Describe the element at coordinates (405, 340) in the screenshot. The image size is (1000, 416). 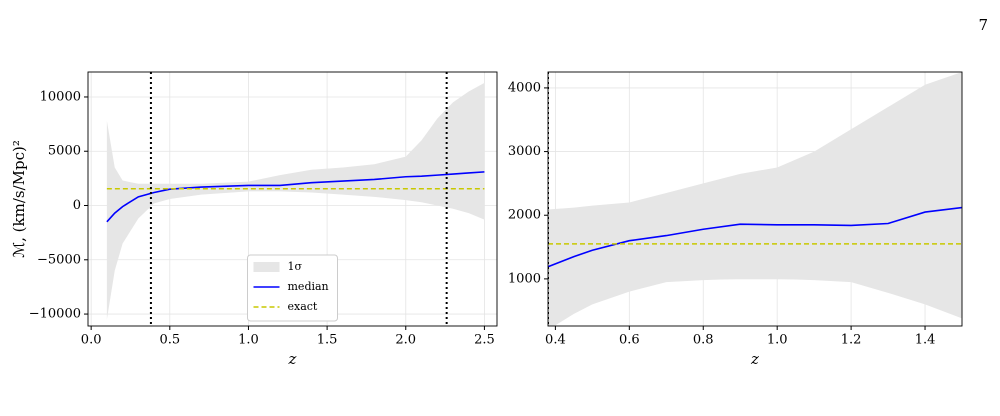
I see `x-tick-label: 2.0` at that location.